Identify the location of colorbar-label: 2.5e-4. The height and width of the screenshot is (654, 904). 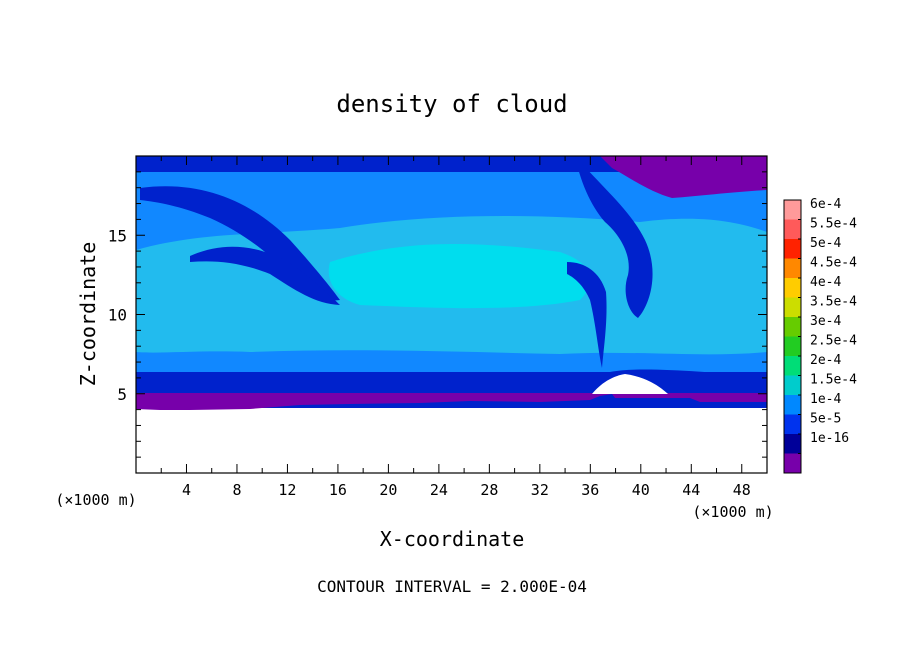
(833, 341).